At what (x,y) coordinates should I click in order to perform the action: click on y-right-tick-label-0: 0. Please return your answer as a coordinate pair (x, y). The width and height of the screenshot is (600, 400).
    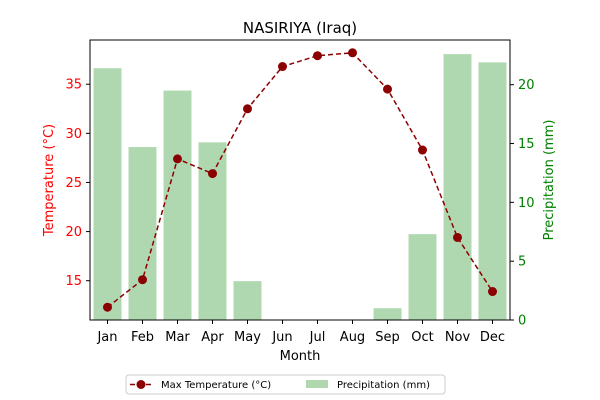
    Looking at the image, I should click on (522, 321).